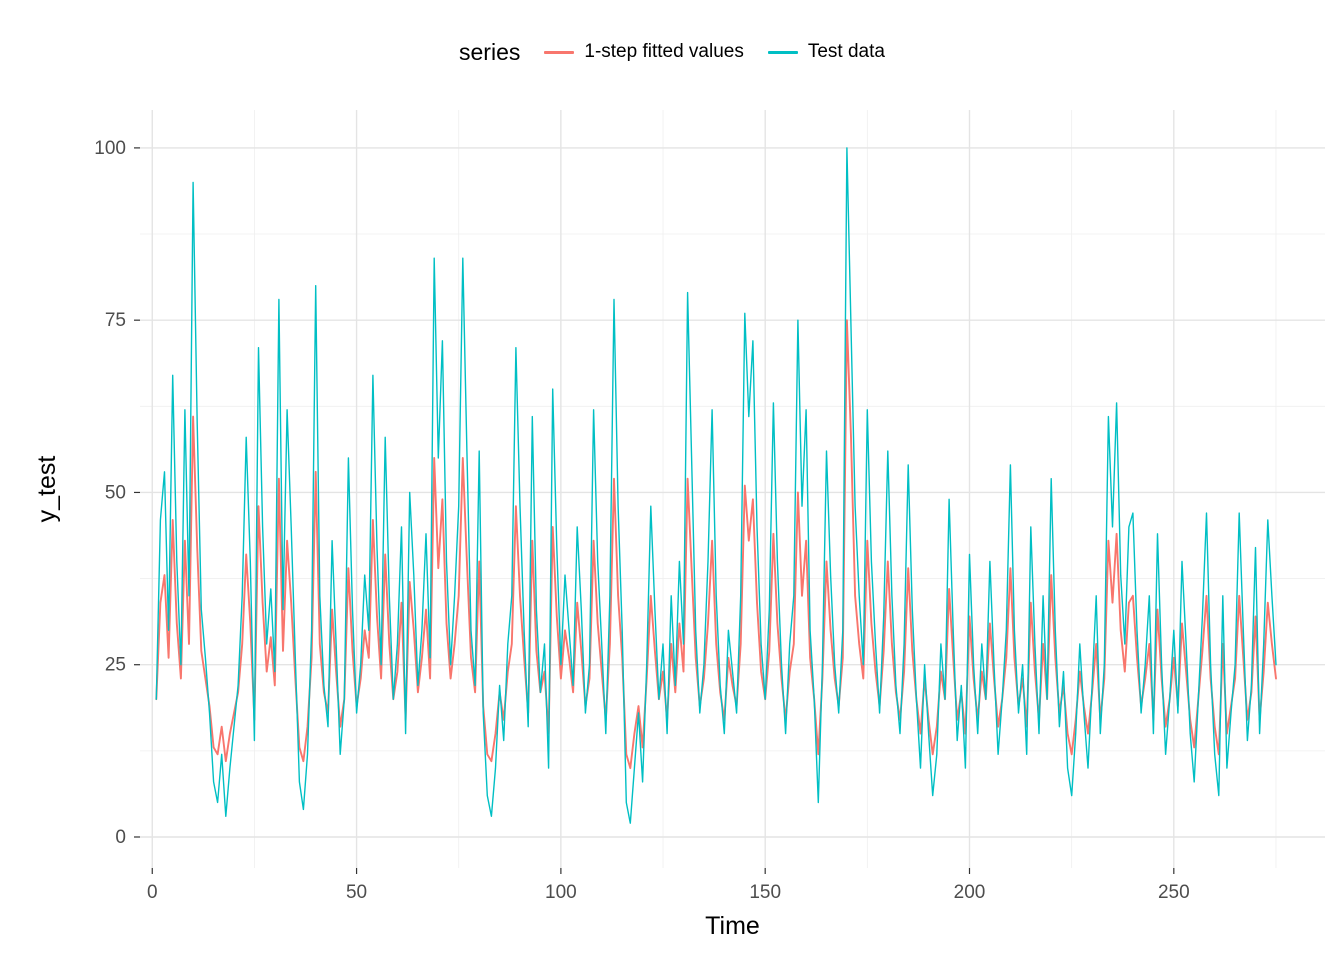 The width and height of the screenshot is (1344, 960). What do you see at coordinates (120, 837) in the screenshot?
I see `y-tick-label: 0` at bounding box center [120, 837].